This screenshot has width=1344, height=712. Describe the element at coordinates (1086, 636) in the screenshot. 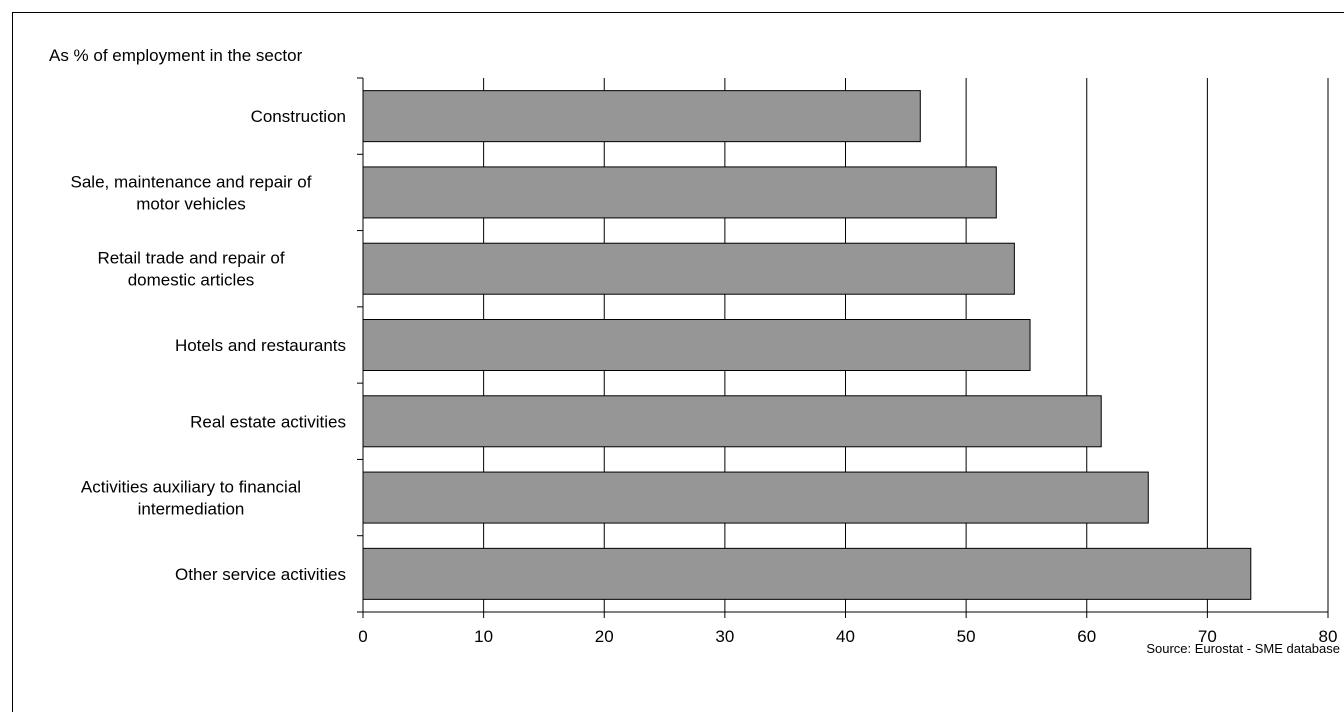

I see `x-tick-label: 60` at that location.